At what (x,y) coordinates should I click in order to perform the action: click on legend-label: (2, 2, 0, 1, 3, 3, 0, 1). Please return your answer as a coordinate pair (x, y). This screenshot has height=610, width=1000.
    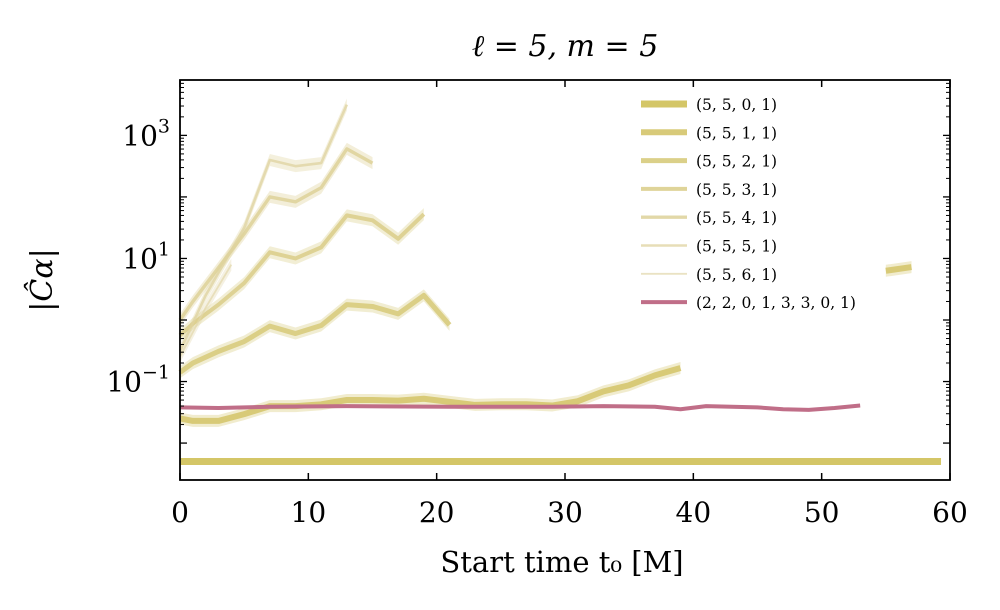
    Looking at the image, I should click on (776, 303).